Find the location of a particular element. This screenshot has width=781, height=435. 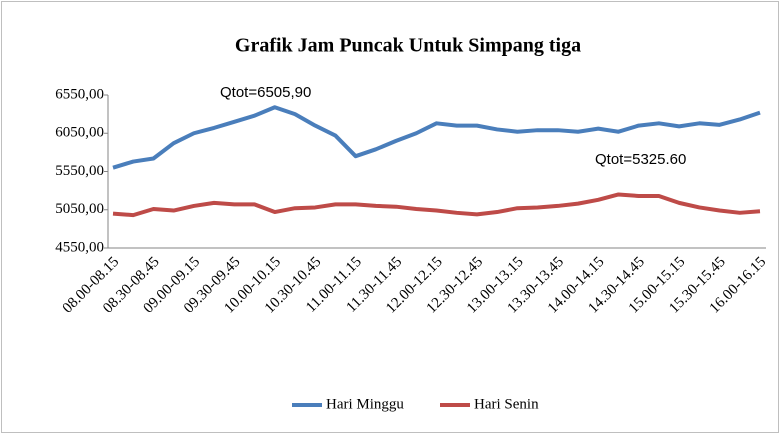

chart-title: Grafik Jam Puncak Untuk Simpang tiga is located at coordinates (408, 46).